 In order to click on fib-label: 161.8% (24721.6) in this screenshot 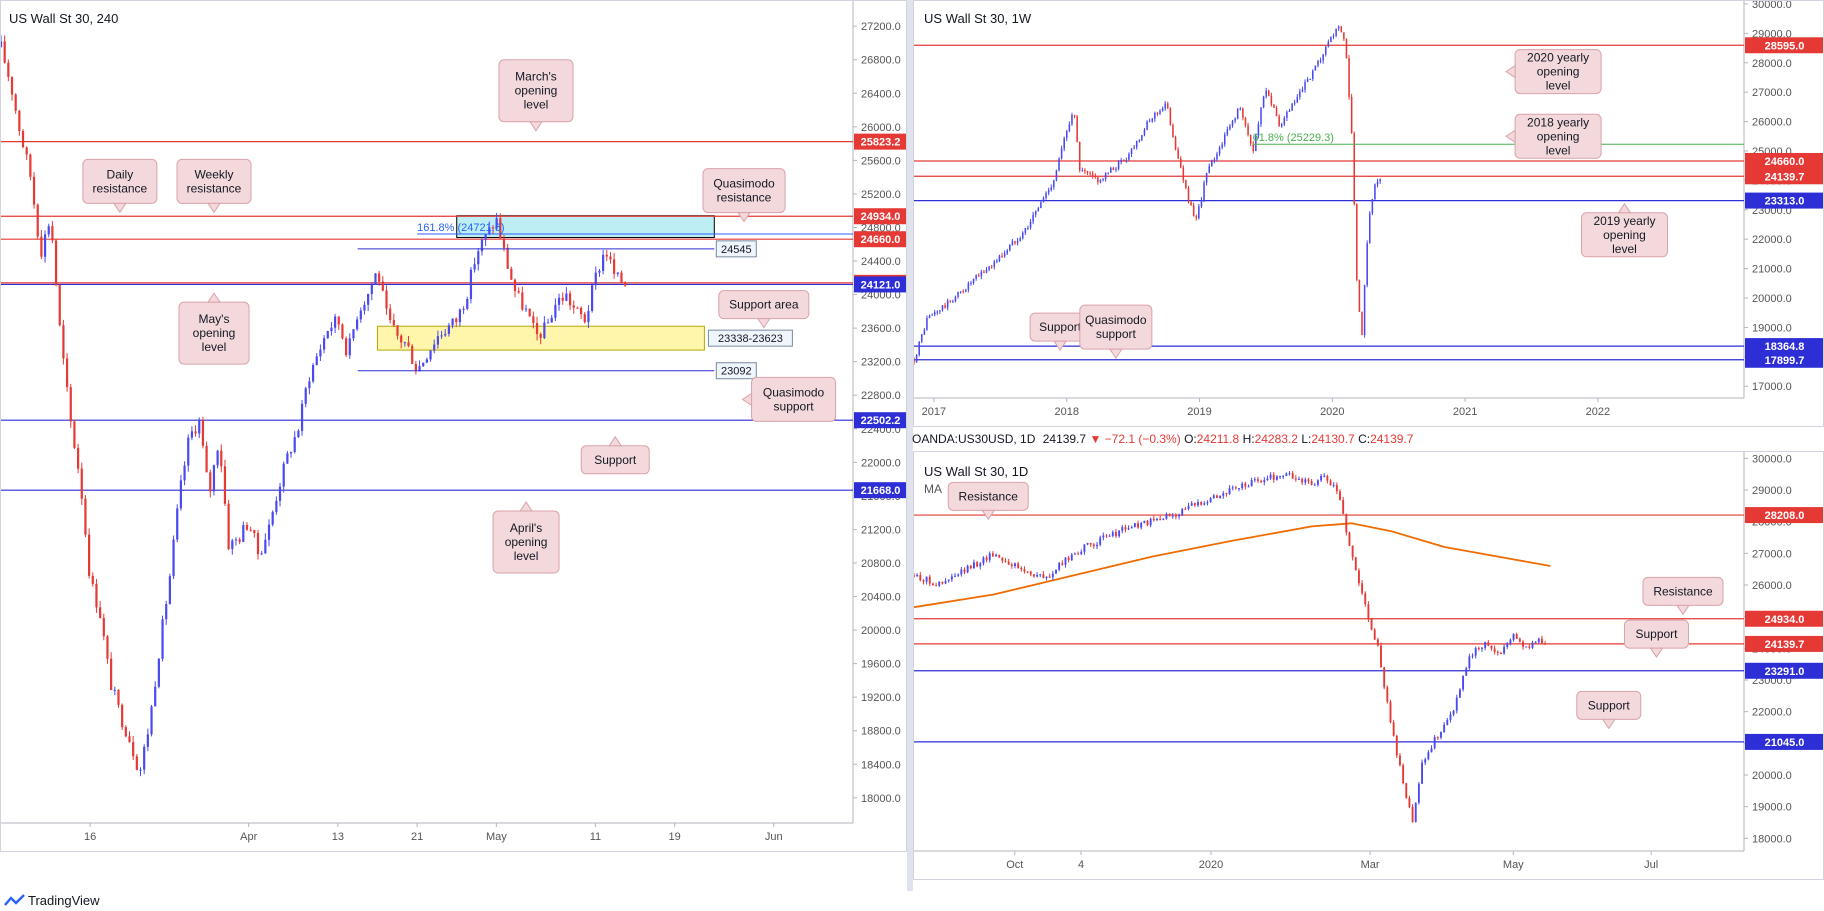, I will do `click(460, 228)`.